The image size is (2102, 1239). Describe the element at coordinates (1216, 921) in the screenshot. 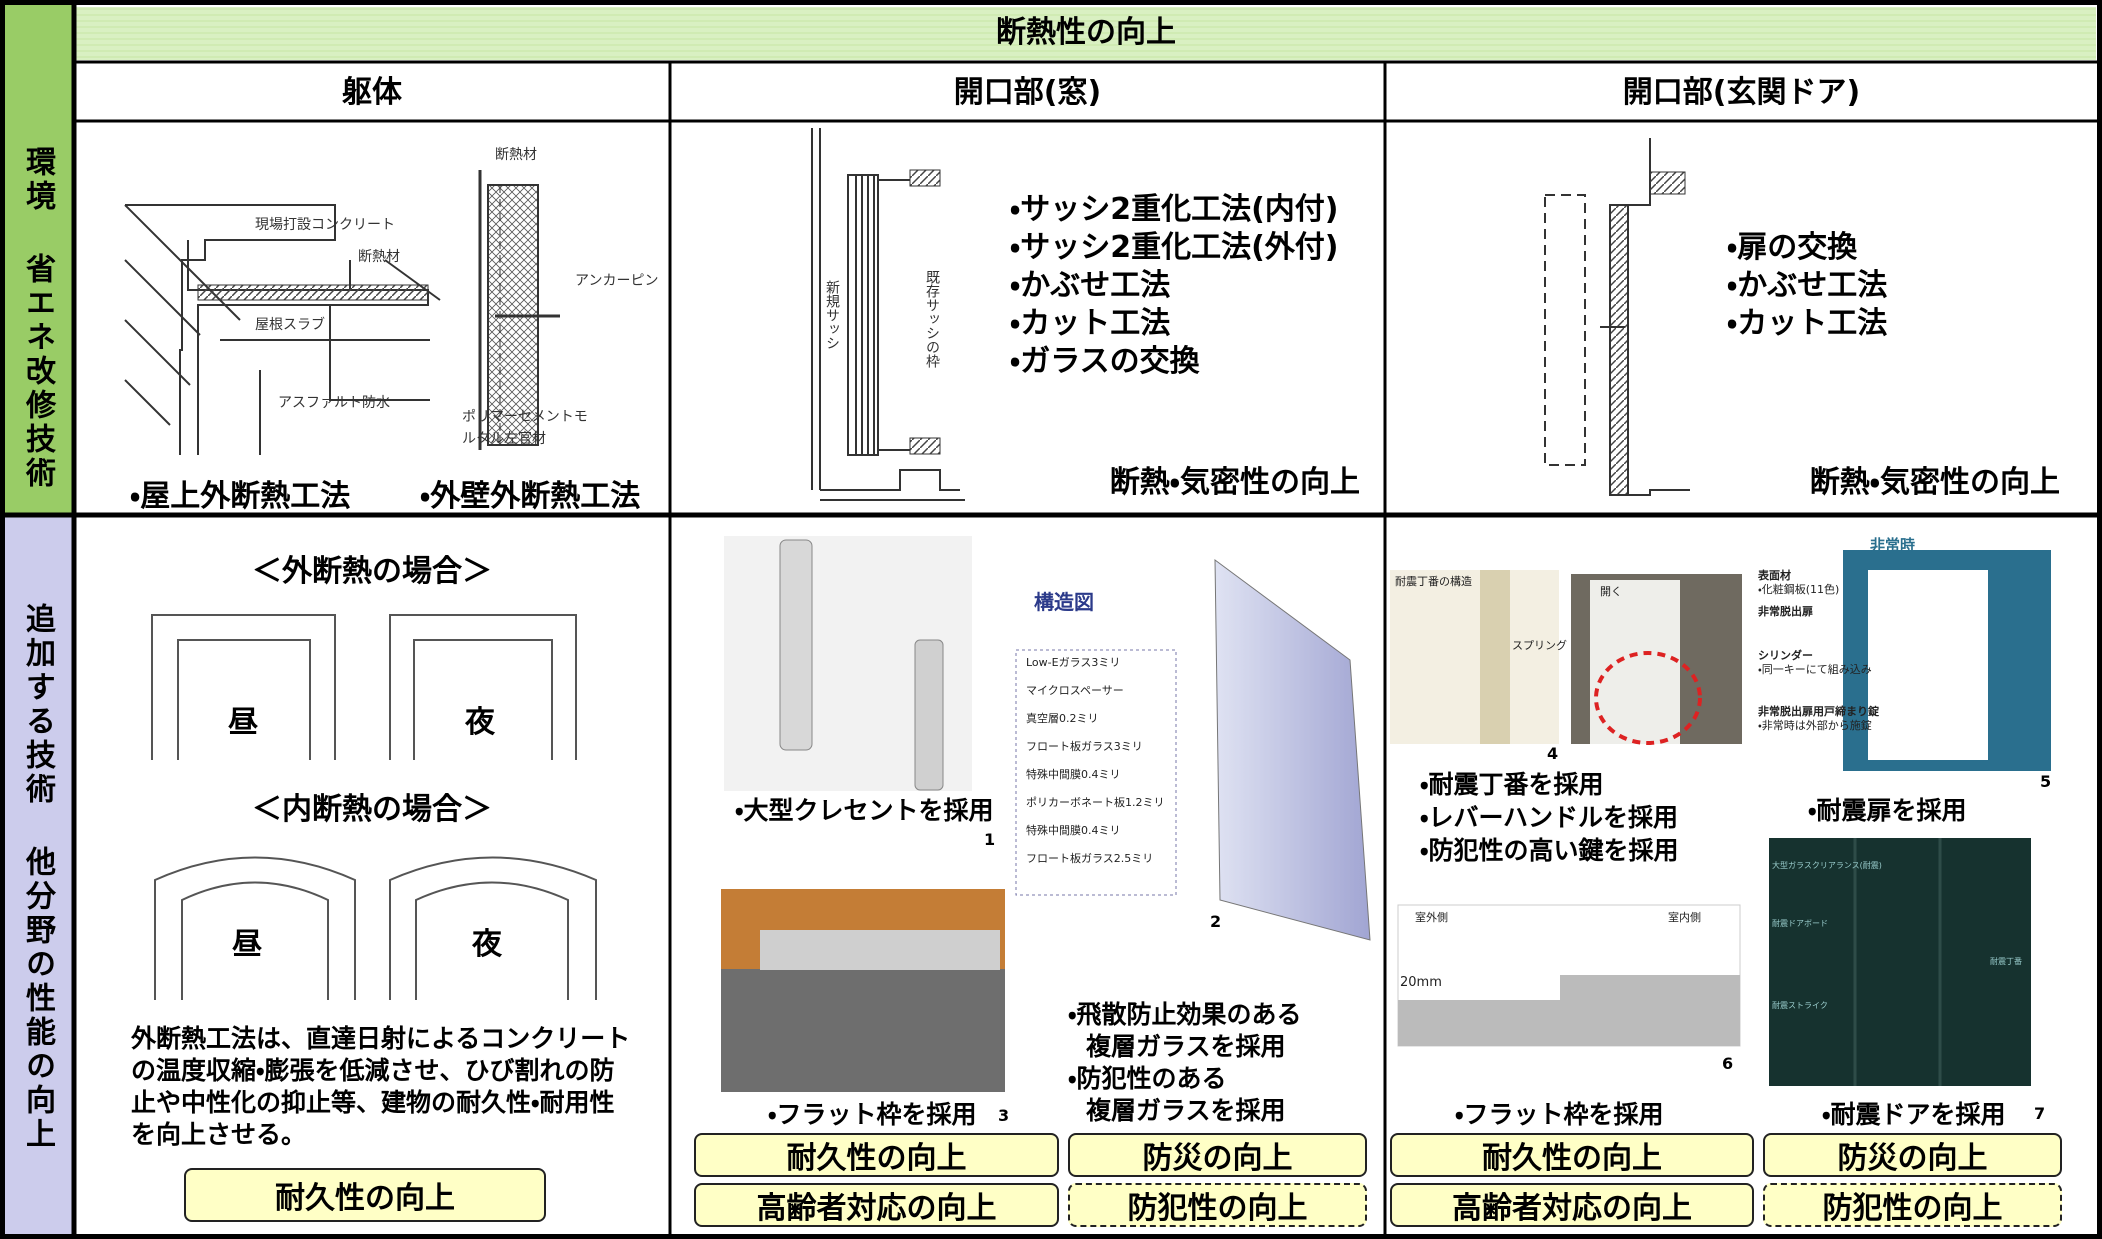

I see `figure-number: 2` at that location.